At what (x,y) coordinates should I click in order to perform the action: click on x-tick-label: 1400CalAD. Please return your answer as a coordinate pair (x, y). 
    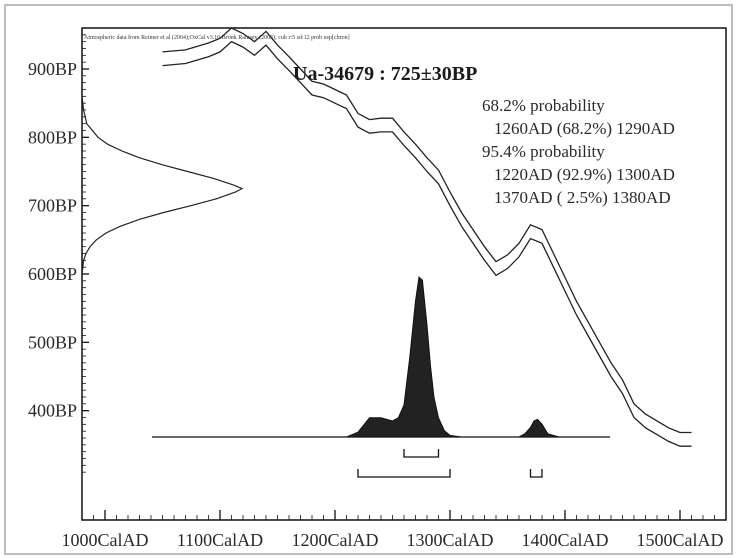
    Looking at the image, I should click on (565, 540).